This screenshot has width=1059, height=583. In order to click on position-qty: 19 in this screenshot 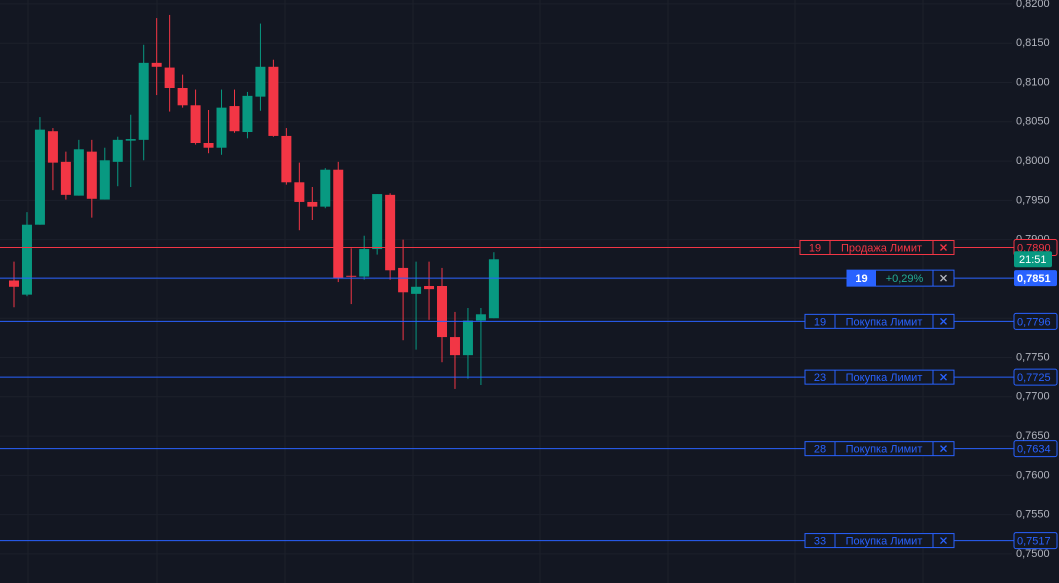, I will do `click(861, 279)`.